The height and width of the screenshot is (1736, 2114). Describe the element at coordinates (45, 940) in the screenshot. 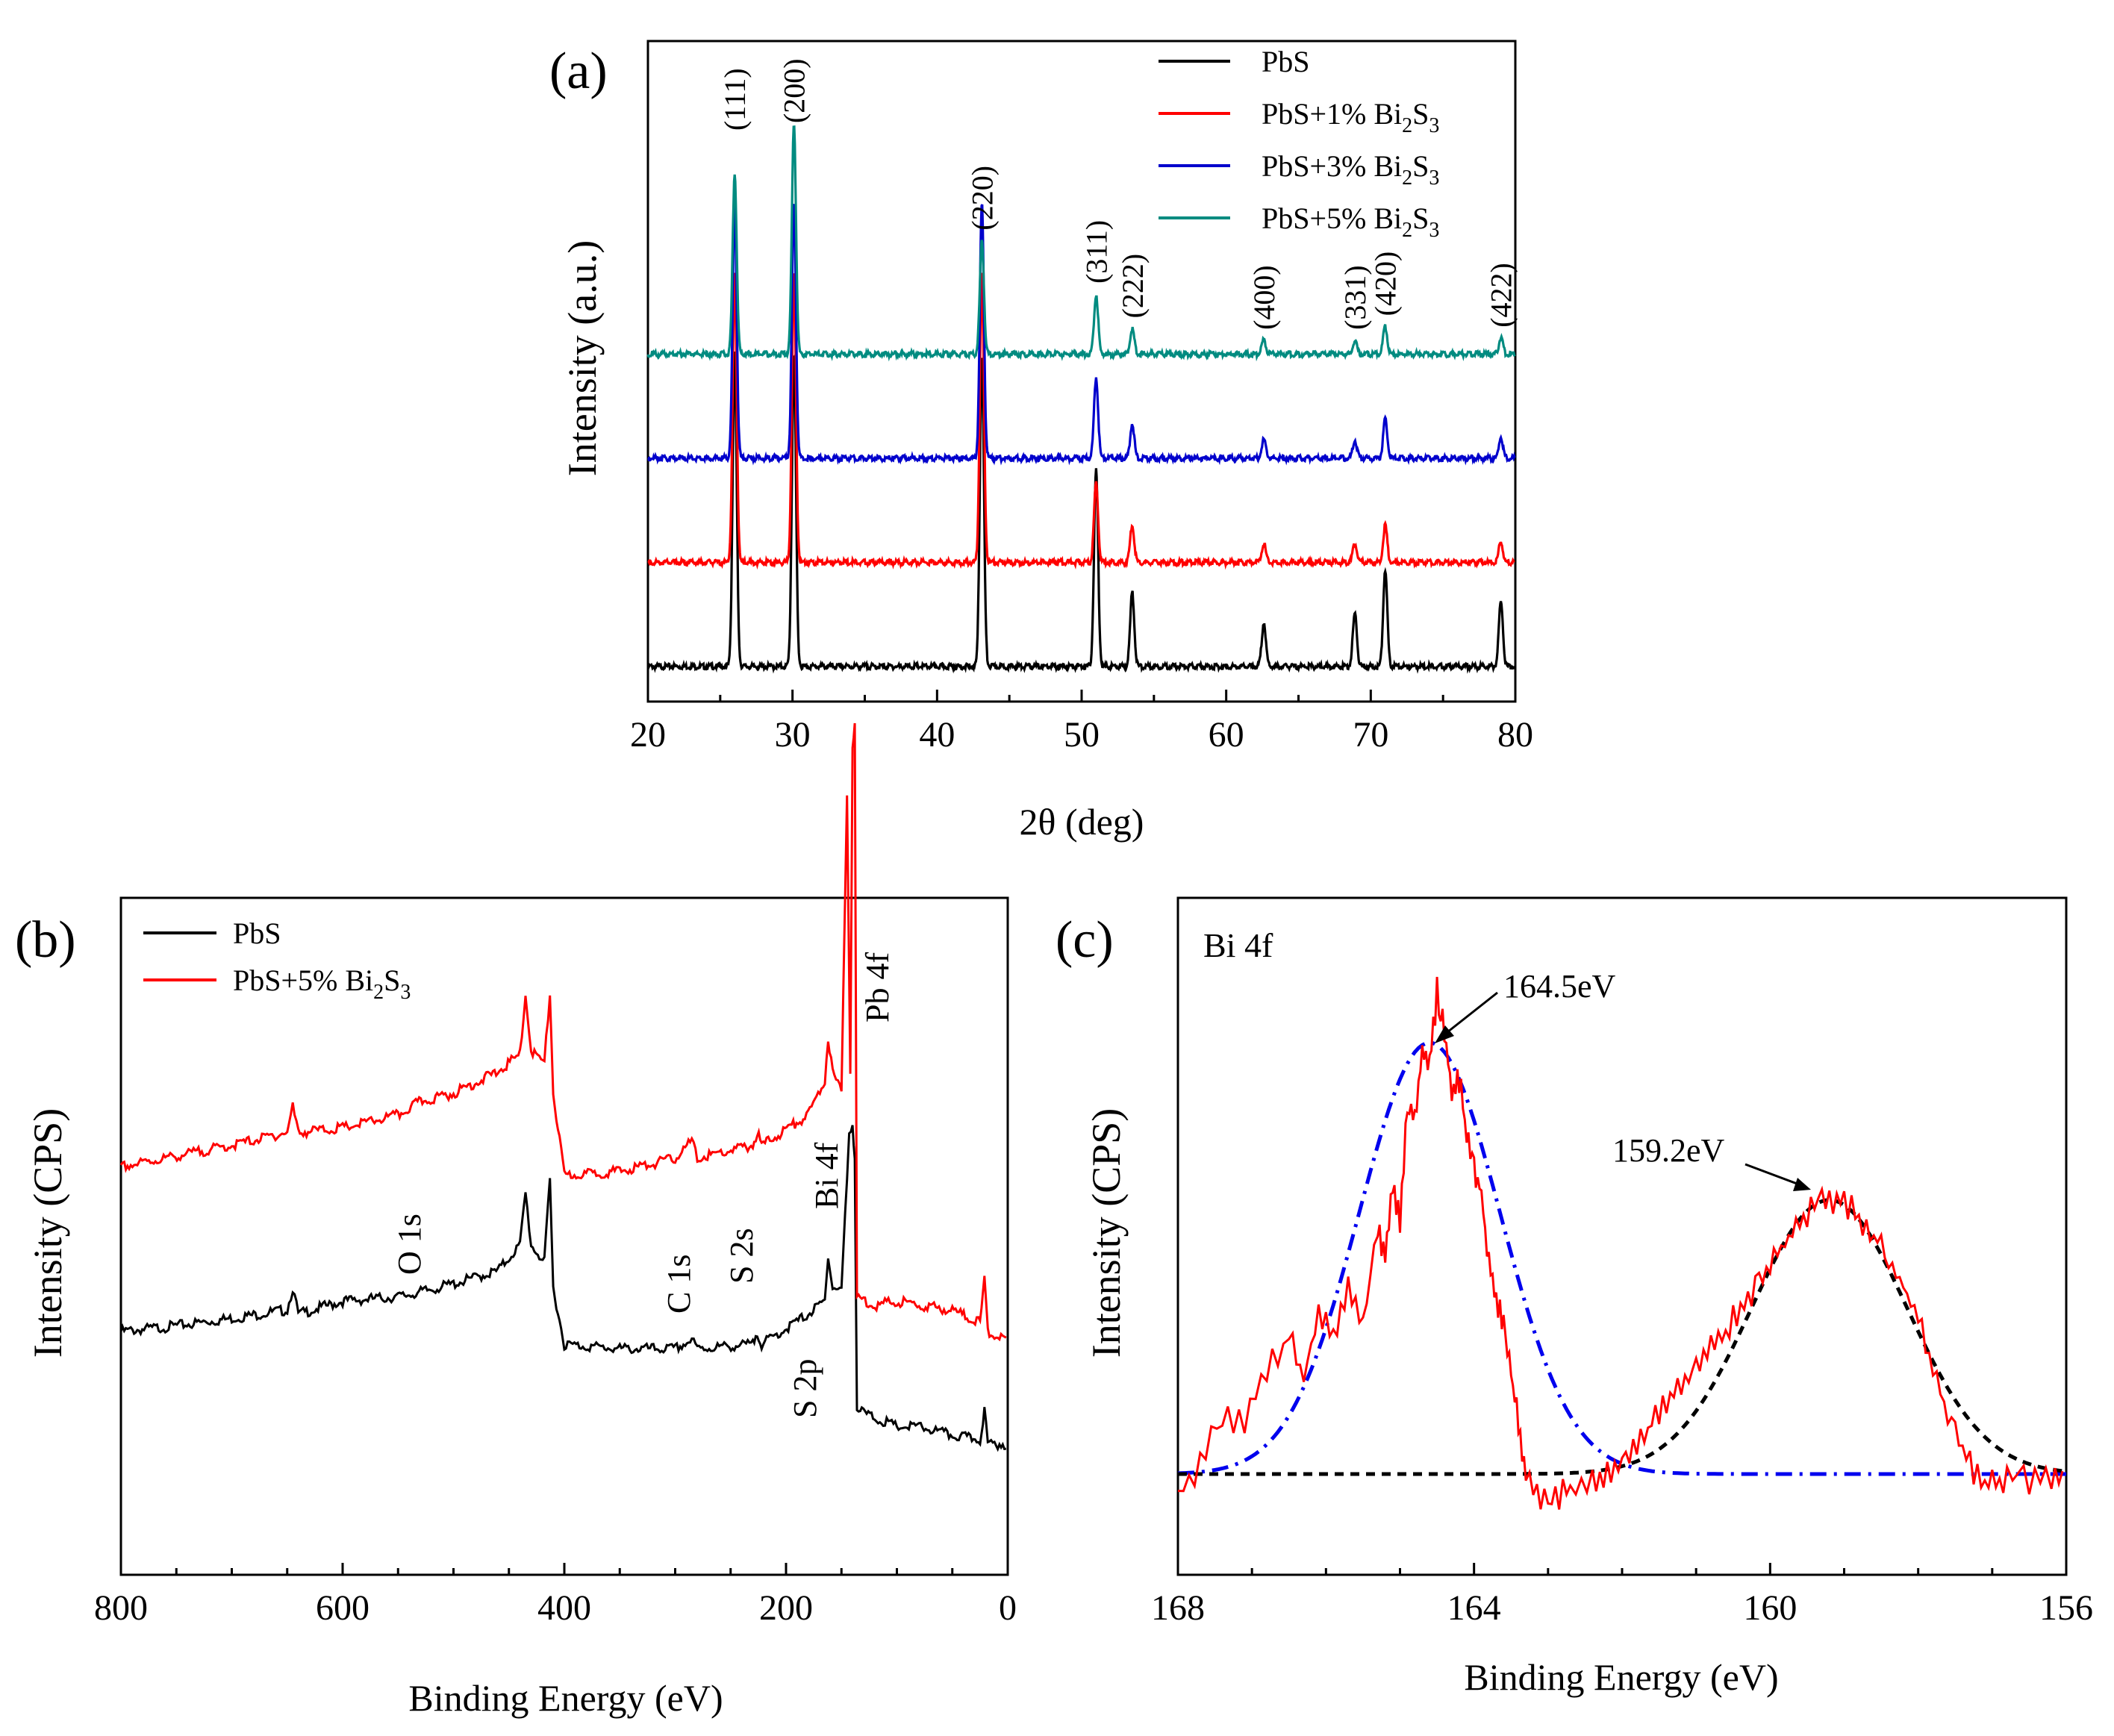

I see `panel-b-tag: (b)` at that location.